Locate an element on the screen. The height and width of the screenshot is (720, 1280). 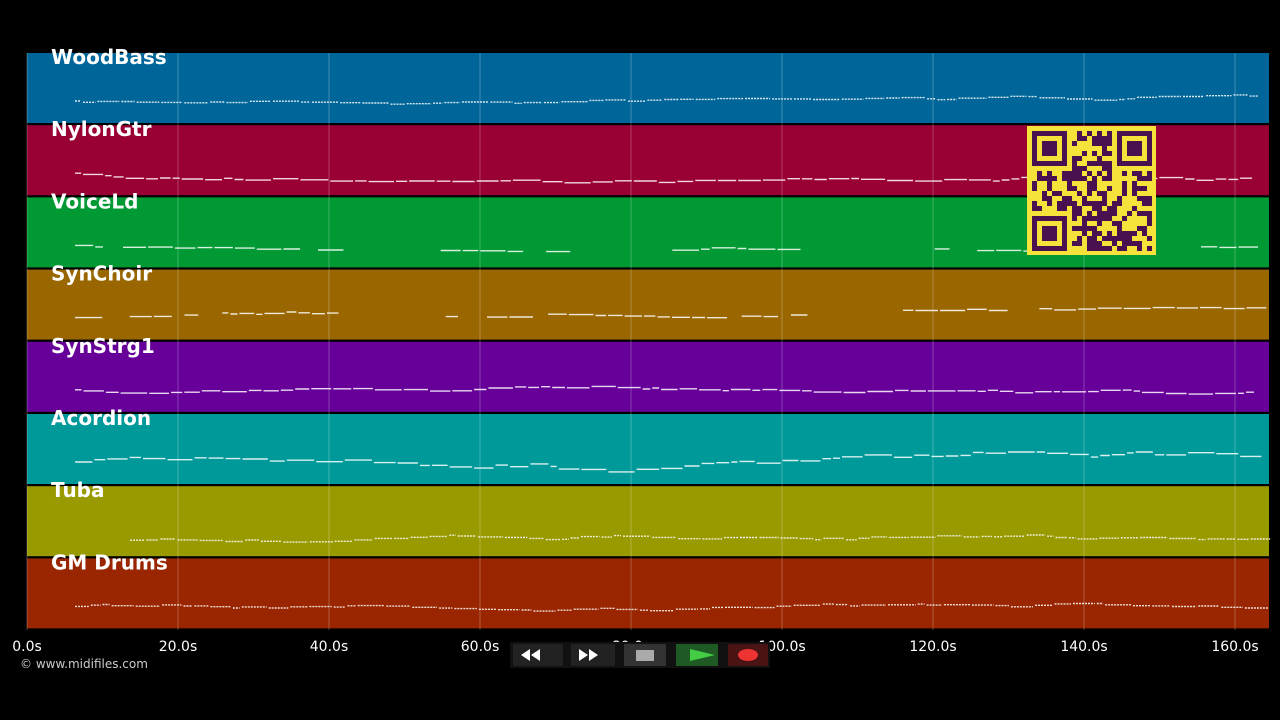
time-tick-label: 140.0s is located at coordinates (1083, 647).